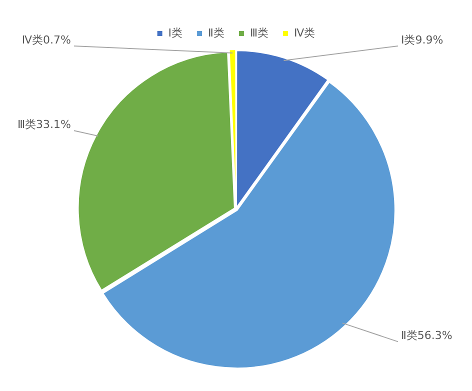 Image resolution: width=472 pixels, height=391 pixels. What do you see at coordinates (47, 39) in the screenshot?
I see `data-label: Ⅳ类0.7%` at bounding box center [47, 39].